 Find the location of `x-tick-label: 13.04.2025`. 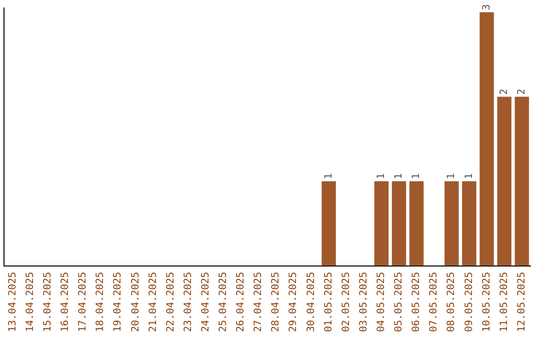

x-tick-label: 13.04.2025 is located at coordinates (12, 302).